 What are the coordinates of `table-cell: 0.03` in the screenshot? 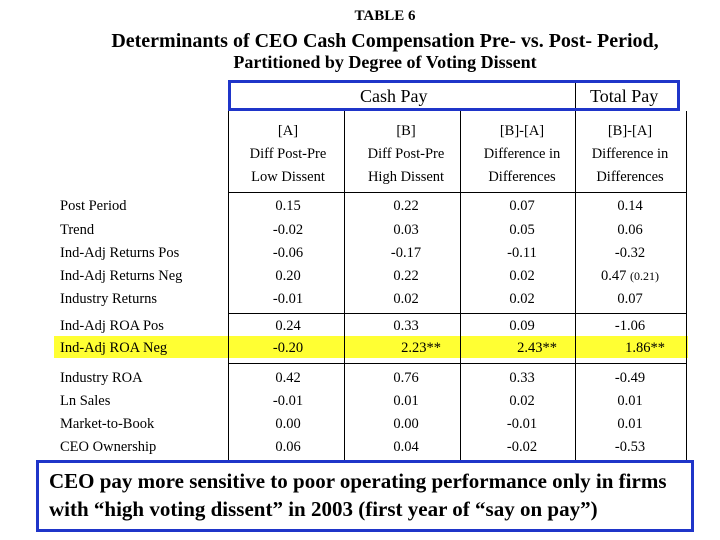 It's located at (406, 230).